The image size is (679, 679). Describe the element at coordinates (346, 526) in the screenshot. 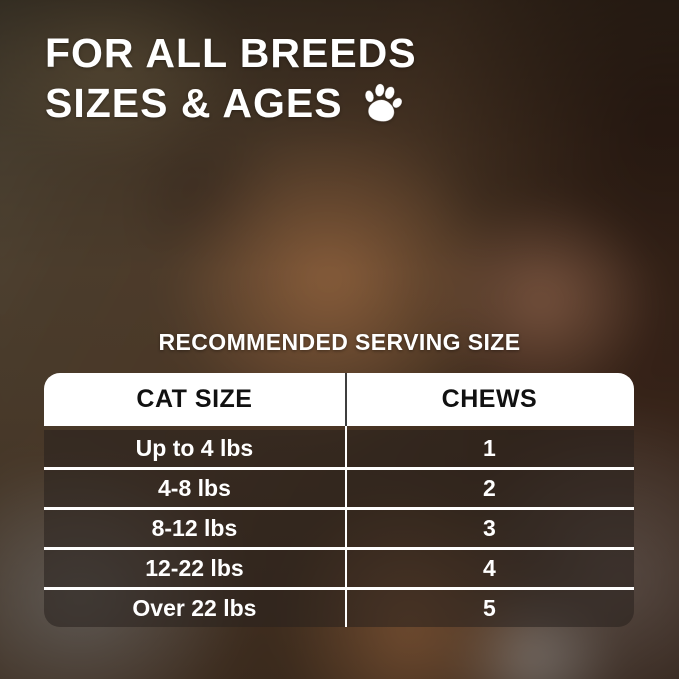

I see `body-column-divider` at that location.